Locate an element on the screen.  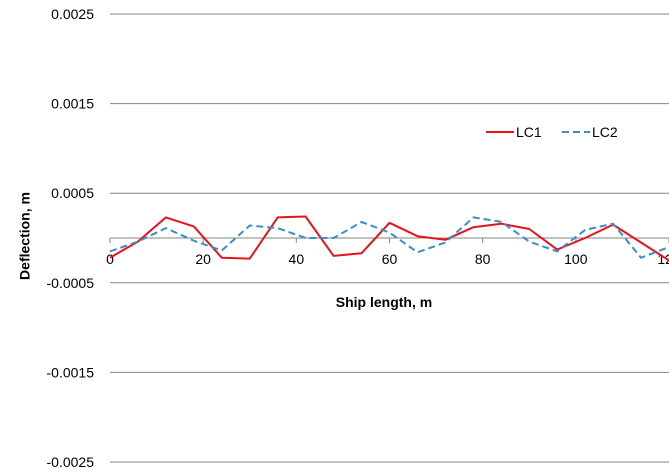
y-tick-labels: 0.0025 0.0015 0.0005 -0.0005 -0.0015 -0.0025 is located at coordinates (71, 238).